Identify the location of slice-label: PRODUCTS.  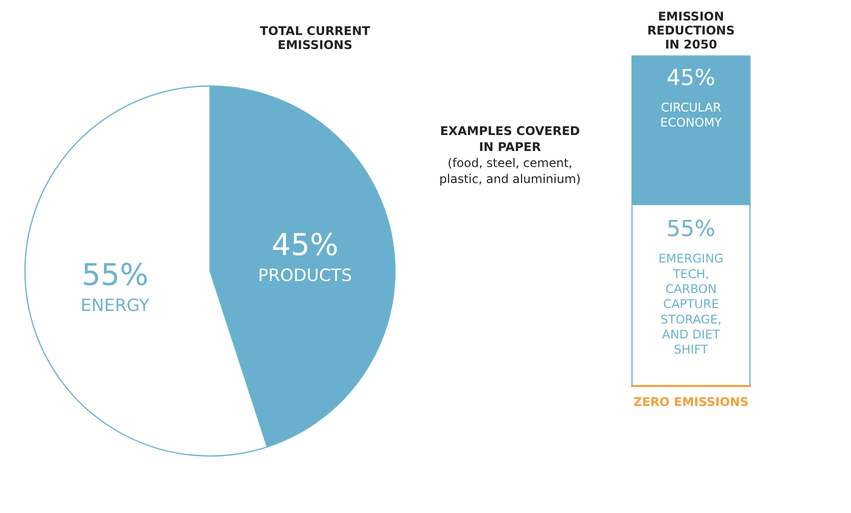
(305, 276).